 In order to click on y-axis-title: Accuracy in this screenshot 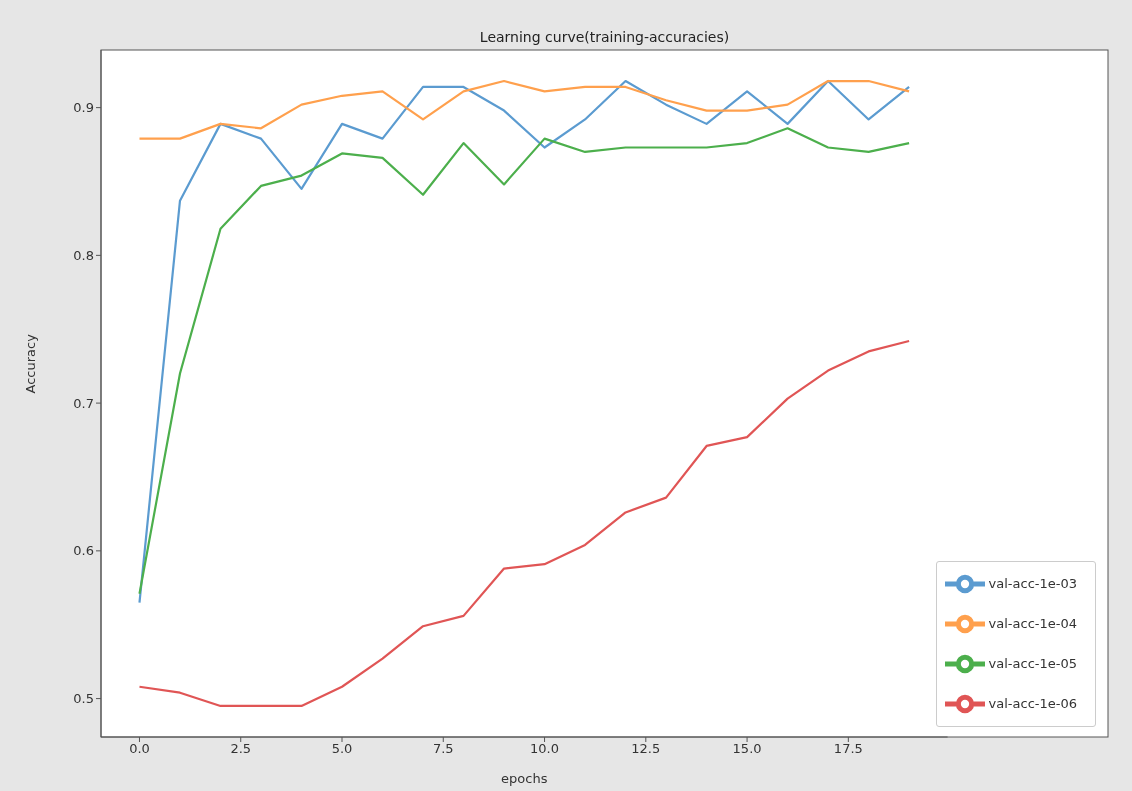, I will do `click(30, 363)`.